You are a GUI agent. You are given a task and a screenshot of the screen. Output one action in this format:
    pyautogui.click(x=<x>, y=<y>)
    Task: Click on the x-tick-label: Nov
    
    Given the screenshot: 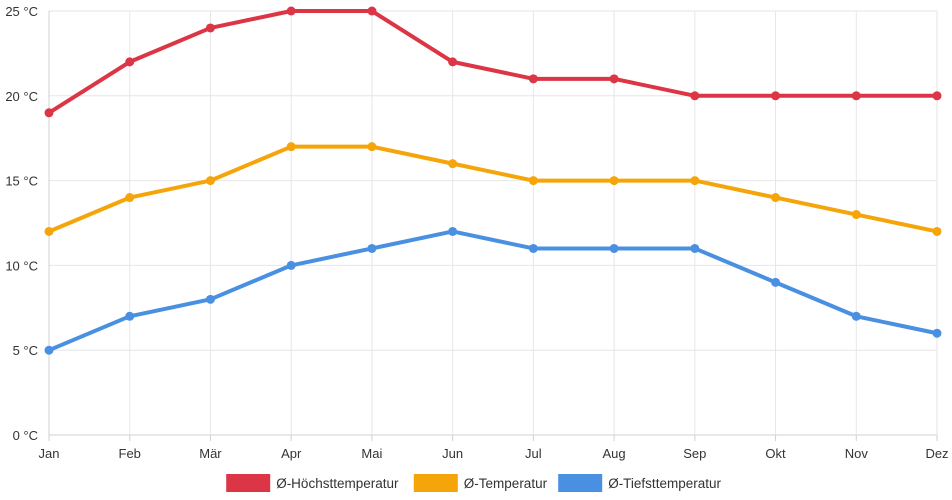 What is the action you would take?
    pyautogui.click(x=857, y=453)
    